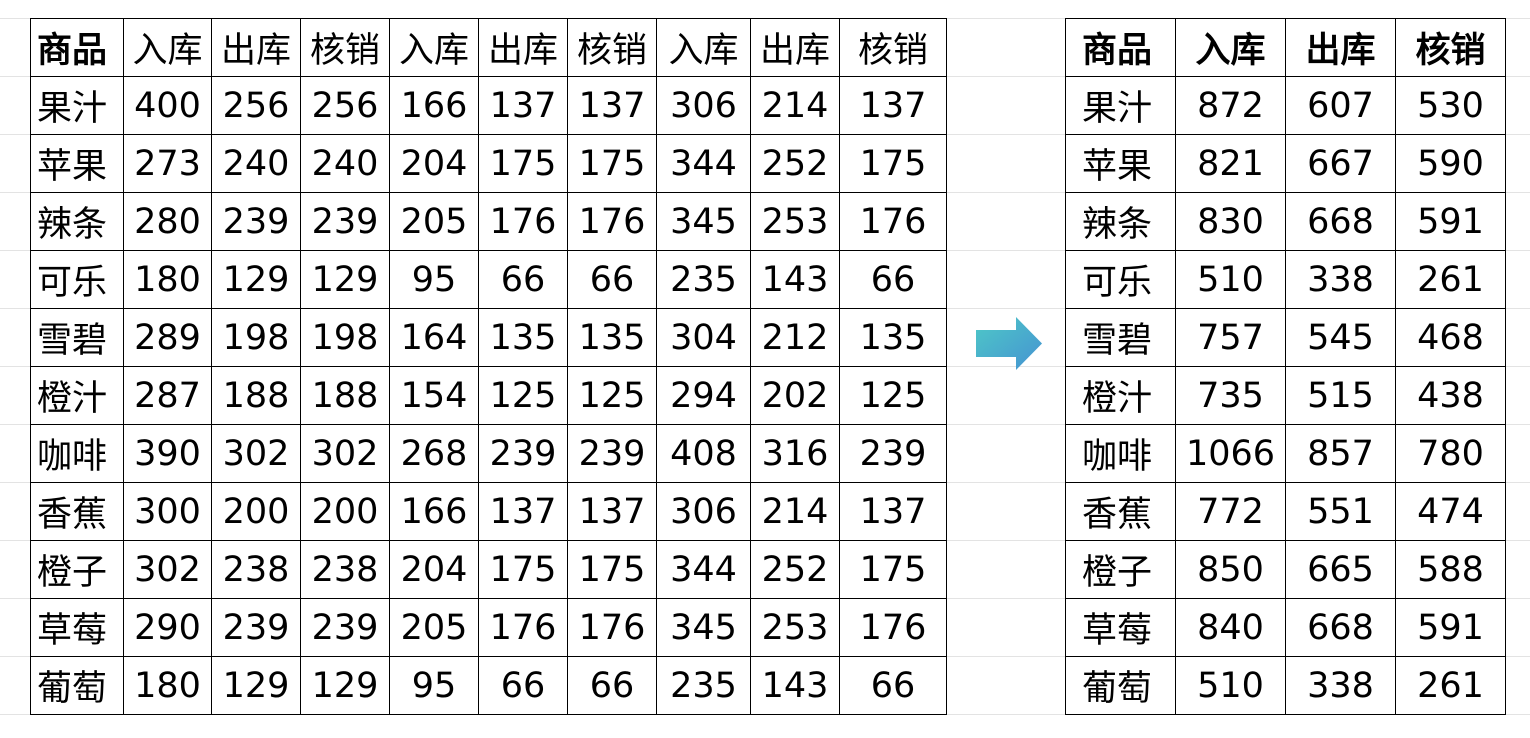 The height and width of the screenshot is (738, 1530). I want to click on value-cell: 338, so click(1340, 685).